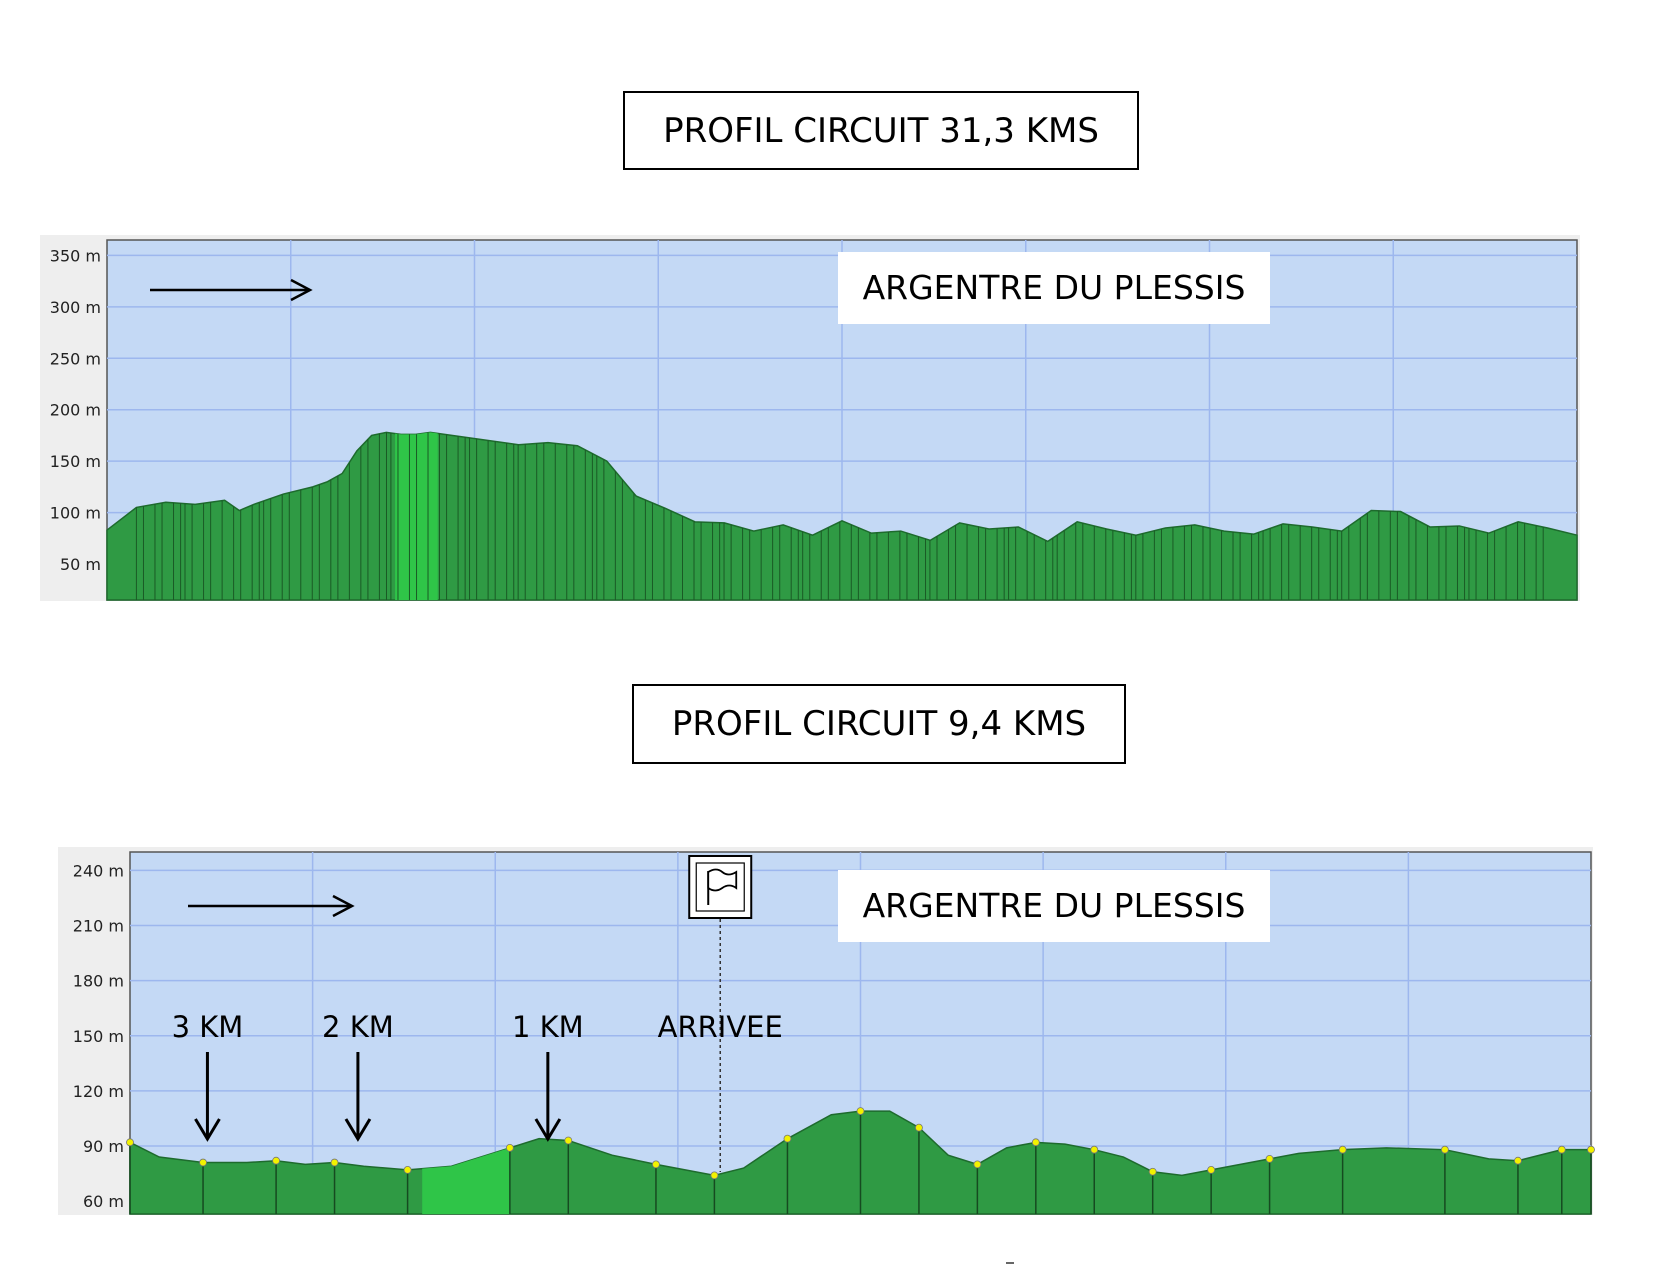 This screenshot has width=1680, height=1266. What do you see at coordinates (75, 255) in the screenshot?
I see `y-tick-label: 350 m` at bounding box center [75, 255].